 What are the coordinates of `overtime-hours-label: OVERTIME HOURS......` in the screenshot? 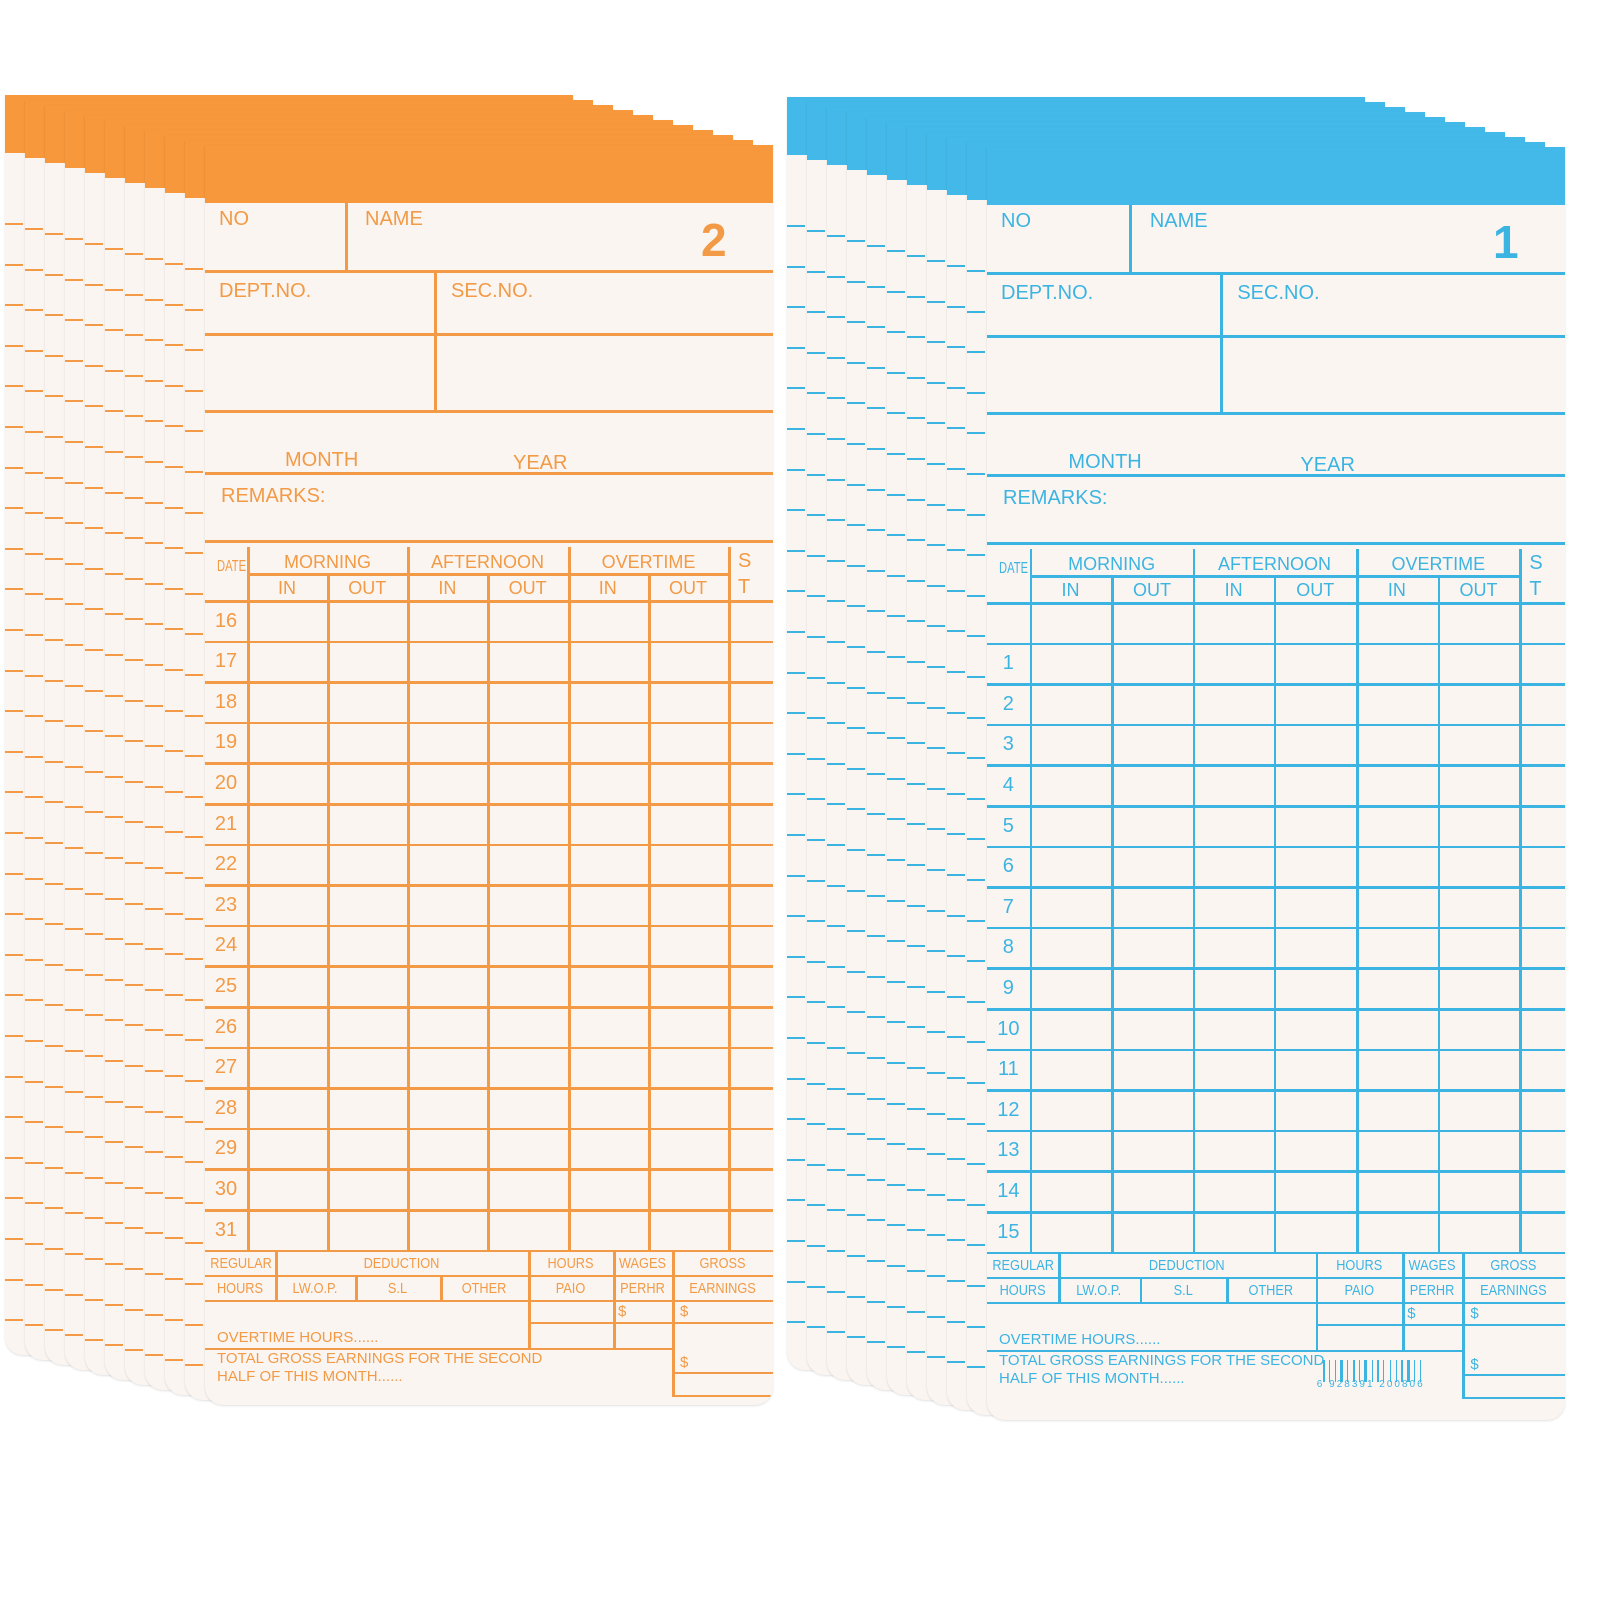 It's located at (1080, 1339).